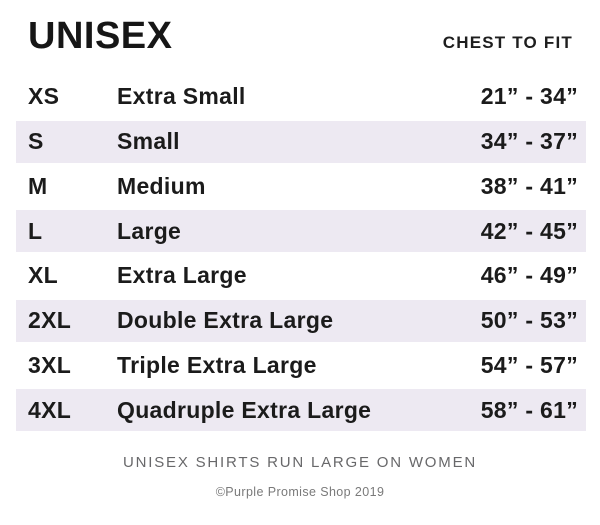  What do you see at coordinates (300, 492) in the screenshot?
I see `copyright-text: ©Purple Promise Shop 2019` at bounding box center [300, 492].